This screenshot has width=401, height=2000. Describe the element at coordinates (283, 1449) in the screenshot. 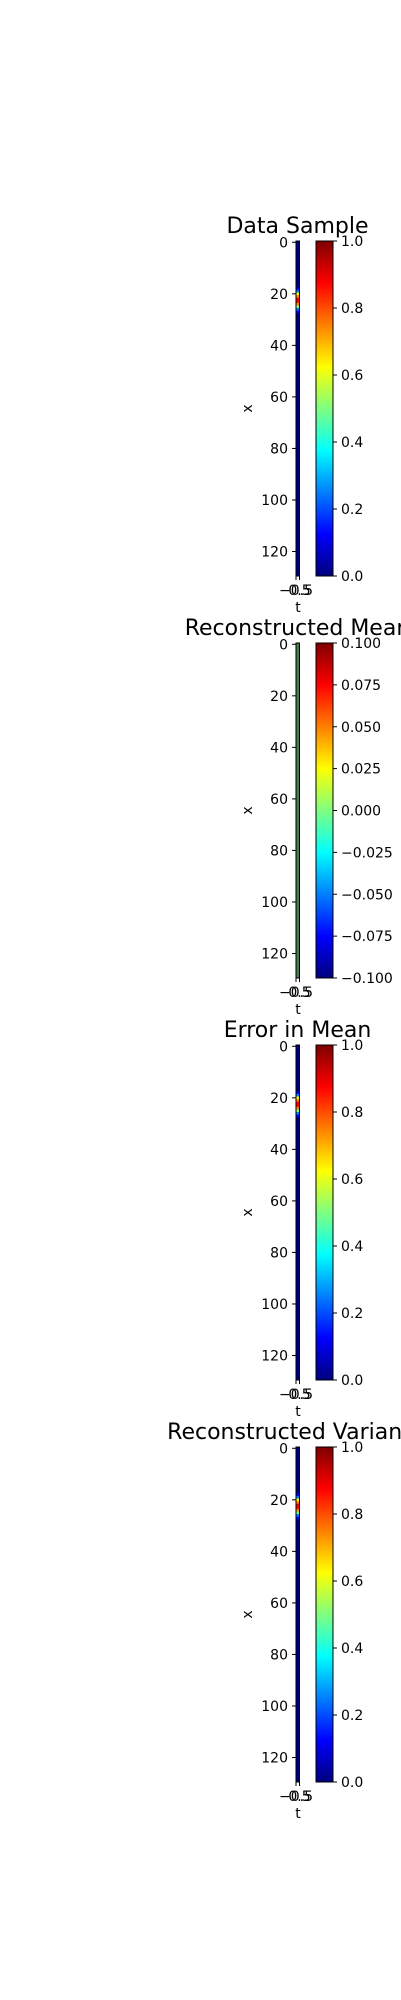

I see `y-tick-label: 0` at that location.